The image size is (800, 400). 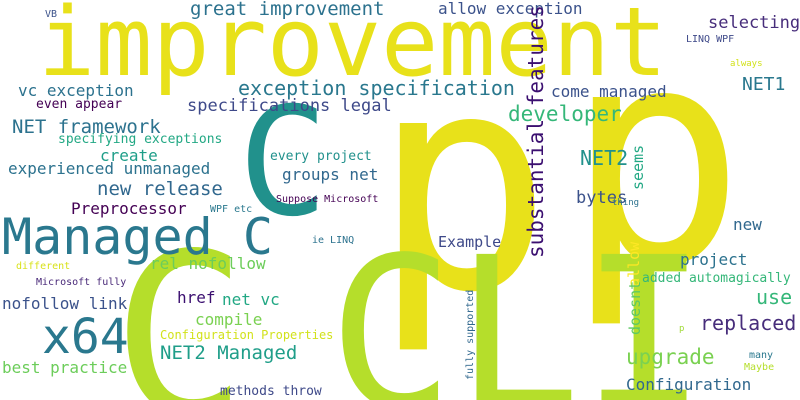 I want to click on word-configuration: Configuration, so click(x=689, y=384).